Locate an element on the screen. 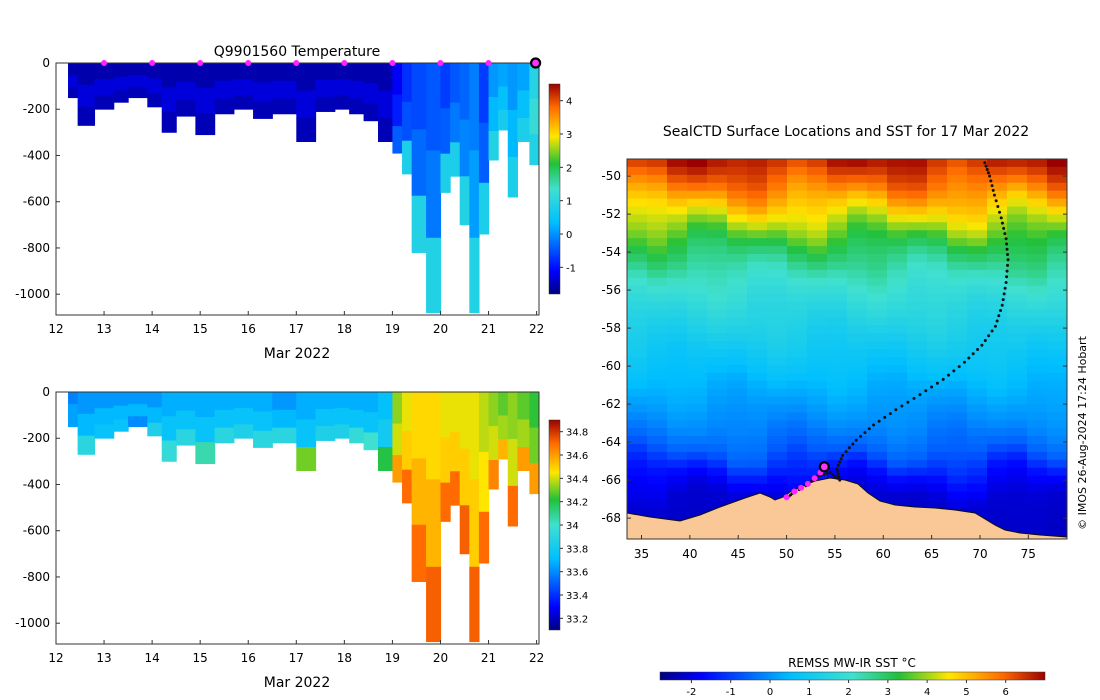  profile-marker is located at coordinates (104, 63).